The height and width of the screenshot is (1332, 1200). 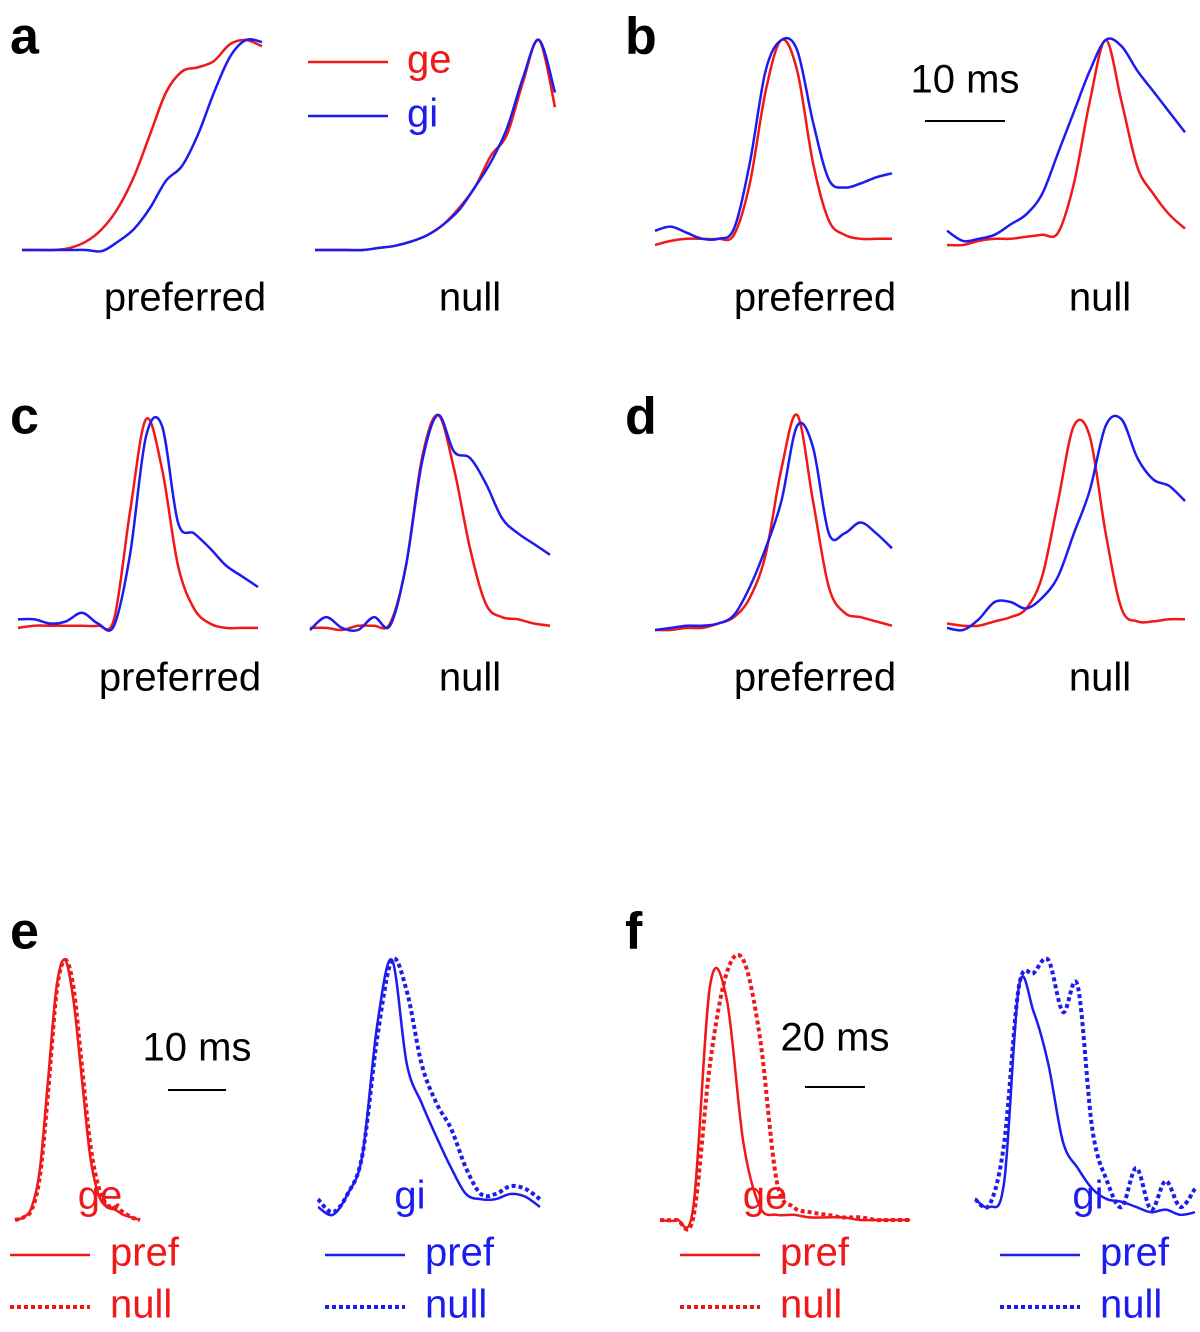 I want to click on panel-letter: a, so click(x=25, y=37).